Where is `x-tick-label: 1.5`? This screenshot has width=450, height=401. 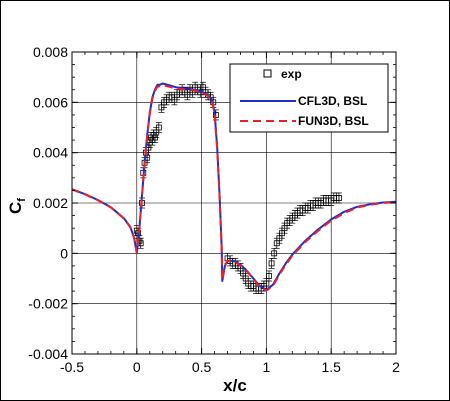 x-tick-label: 1.5 is located at coordinates (331, 367).